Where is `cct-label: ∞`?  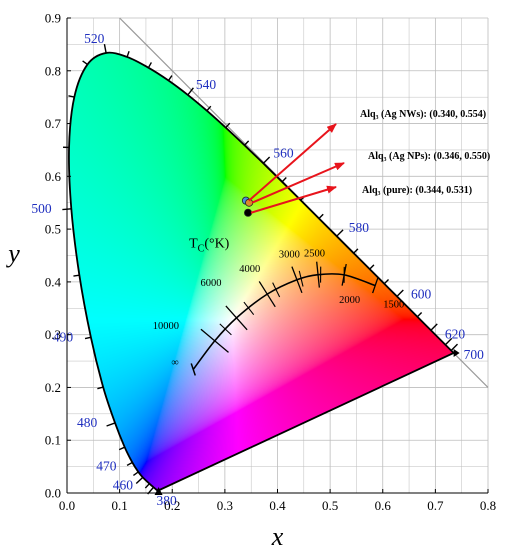
cct-label: ∞ is located at coordinates (175, 362).